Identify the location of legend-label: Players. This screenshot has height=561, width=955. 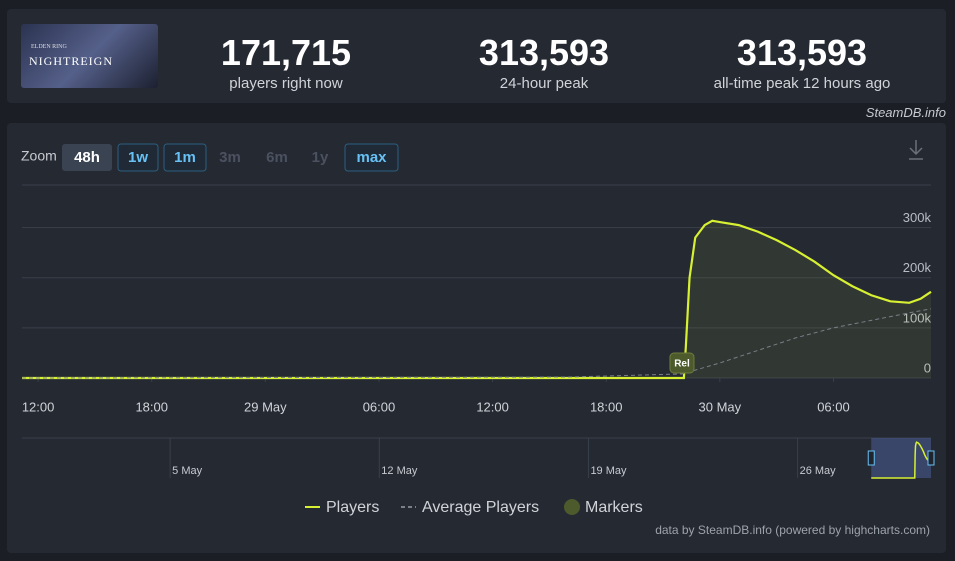
(352, 507).